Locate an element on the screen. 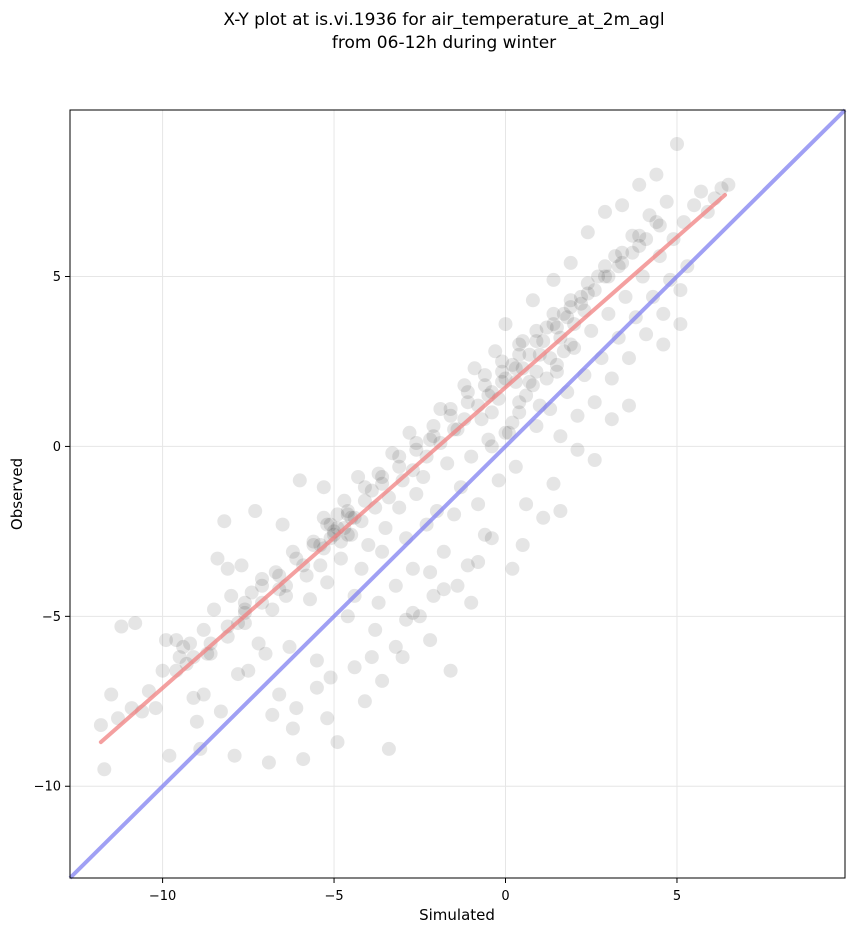 Image resolution: width=854 pixels, height=934 pixels. x-tick-label: 5 is located at coordinates (677, 896).